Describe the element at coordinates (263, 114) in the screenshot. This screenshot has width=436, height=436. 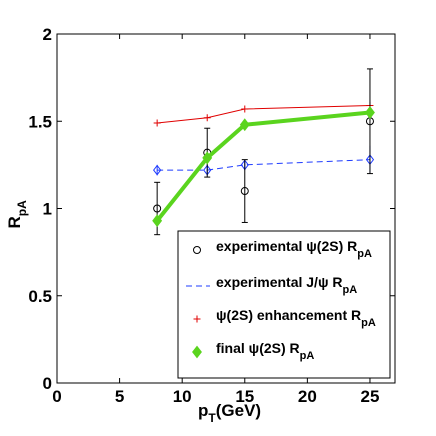
I see `series-line-enhancement` at that location.